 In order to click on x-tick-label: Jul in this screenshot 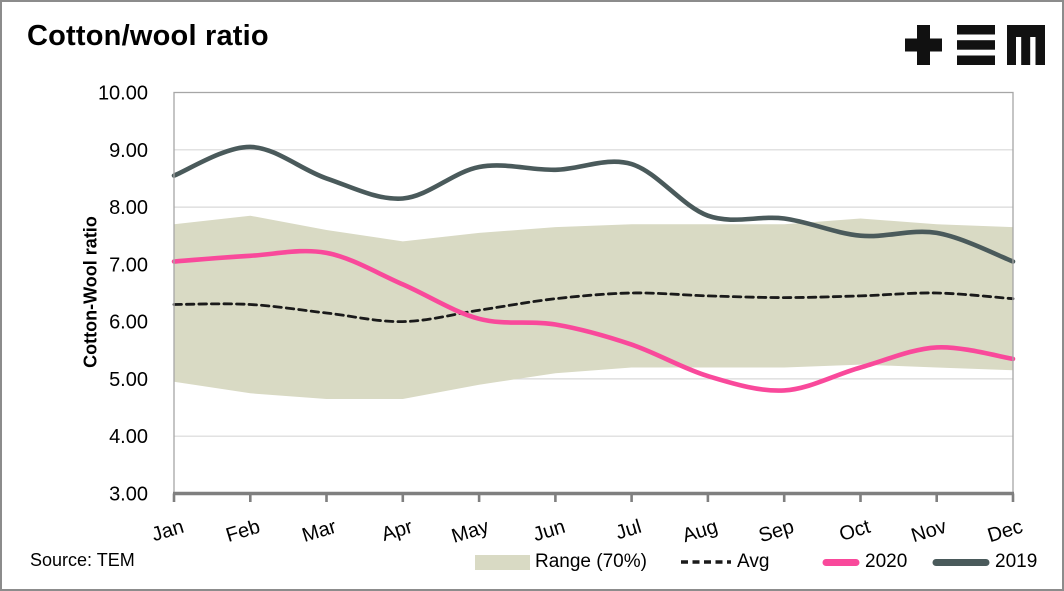, I will do `click(628, 530)`.